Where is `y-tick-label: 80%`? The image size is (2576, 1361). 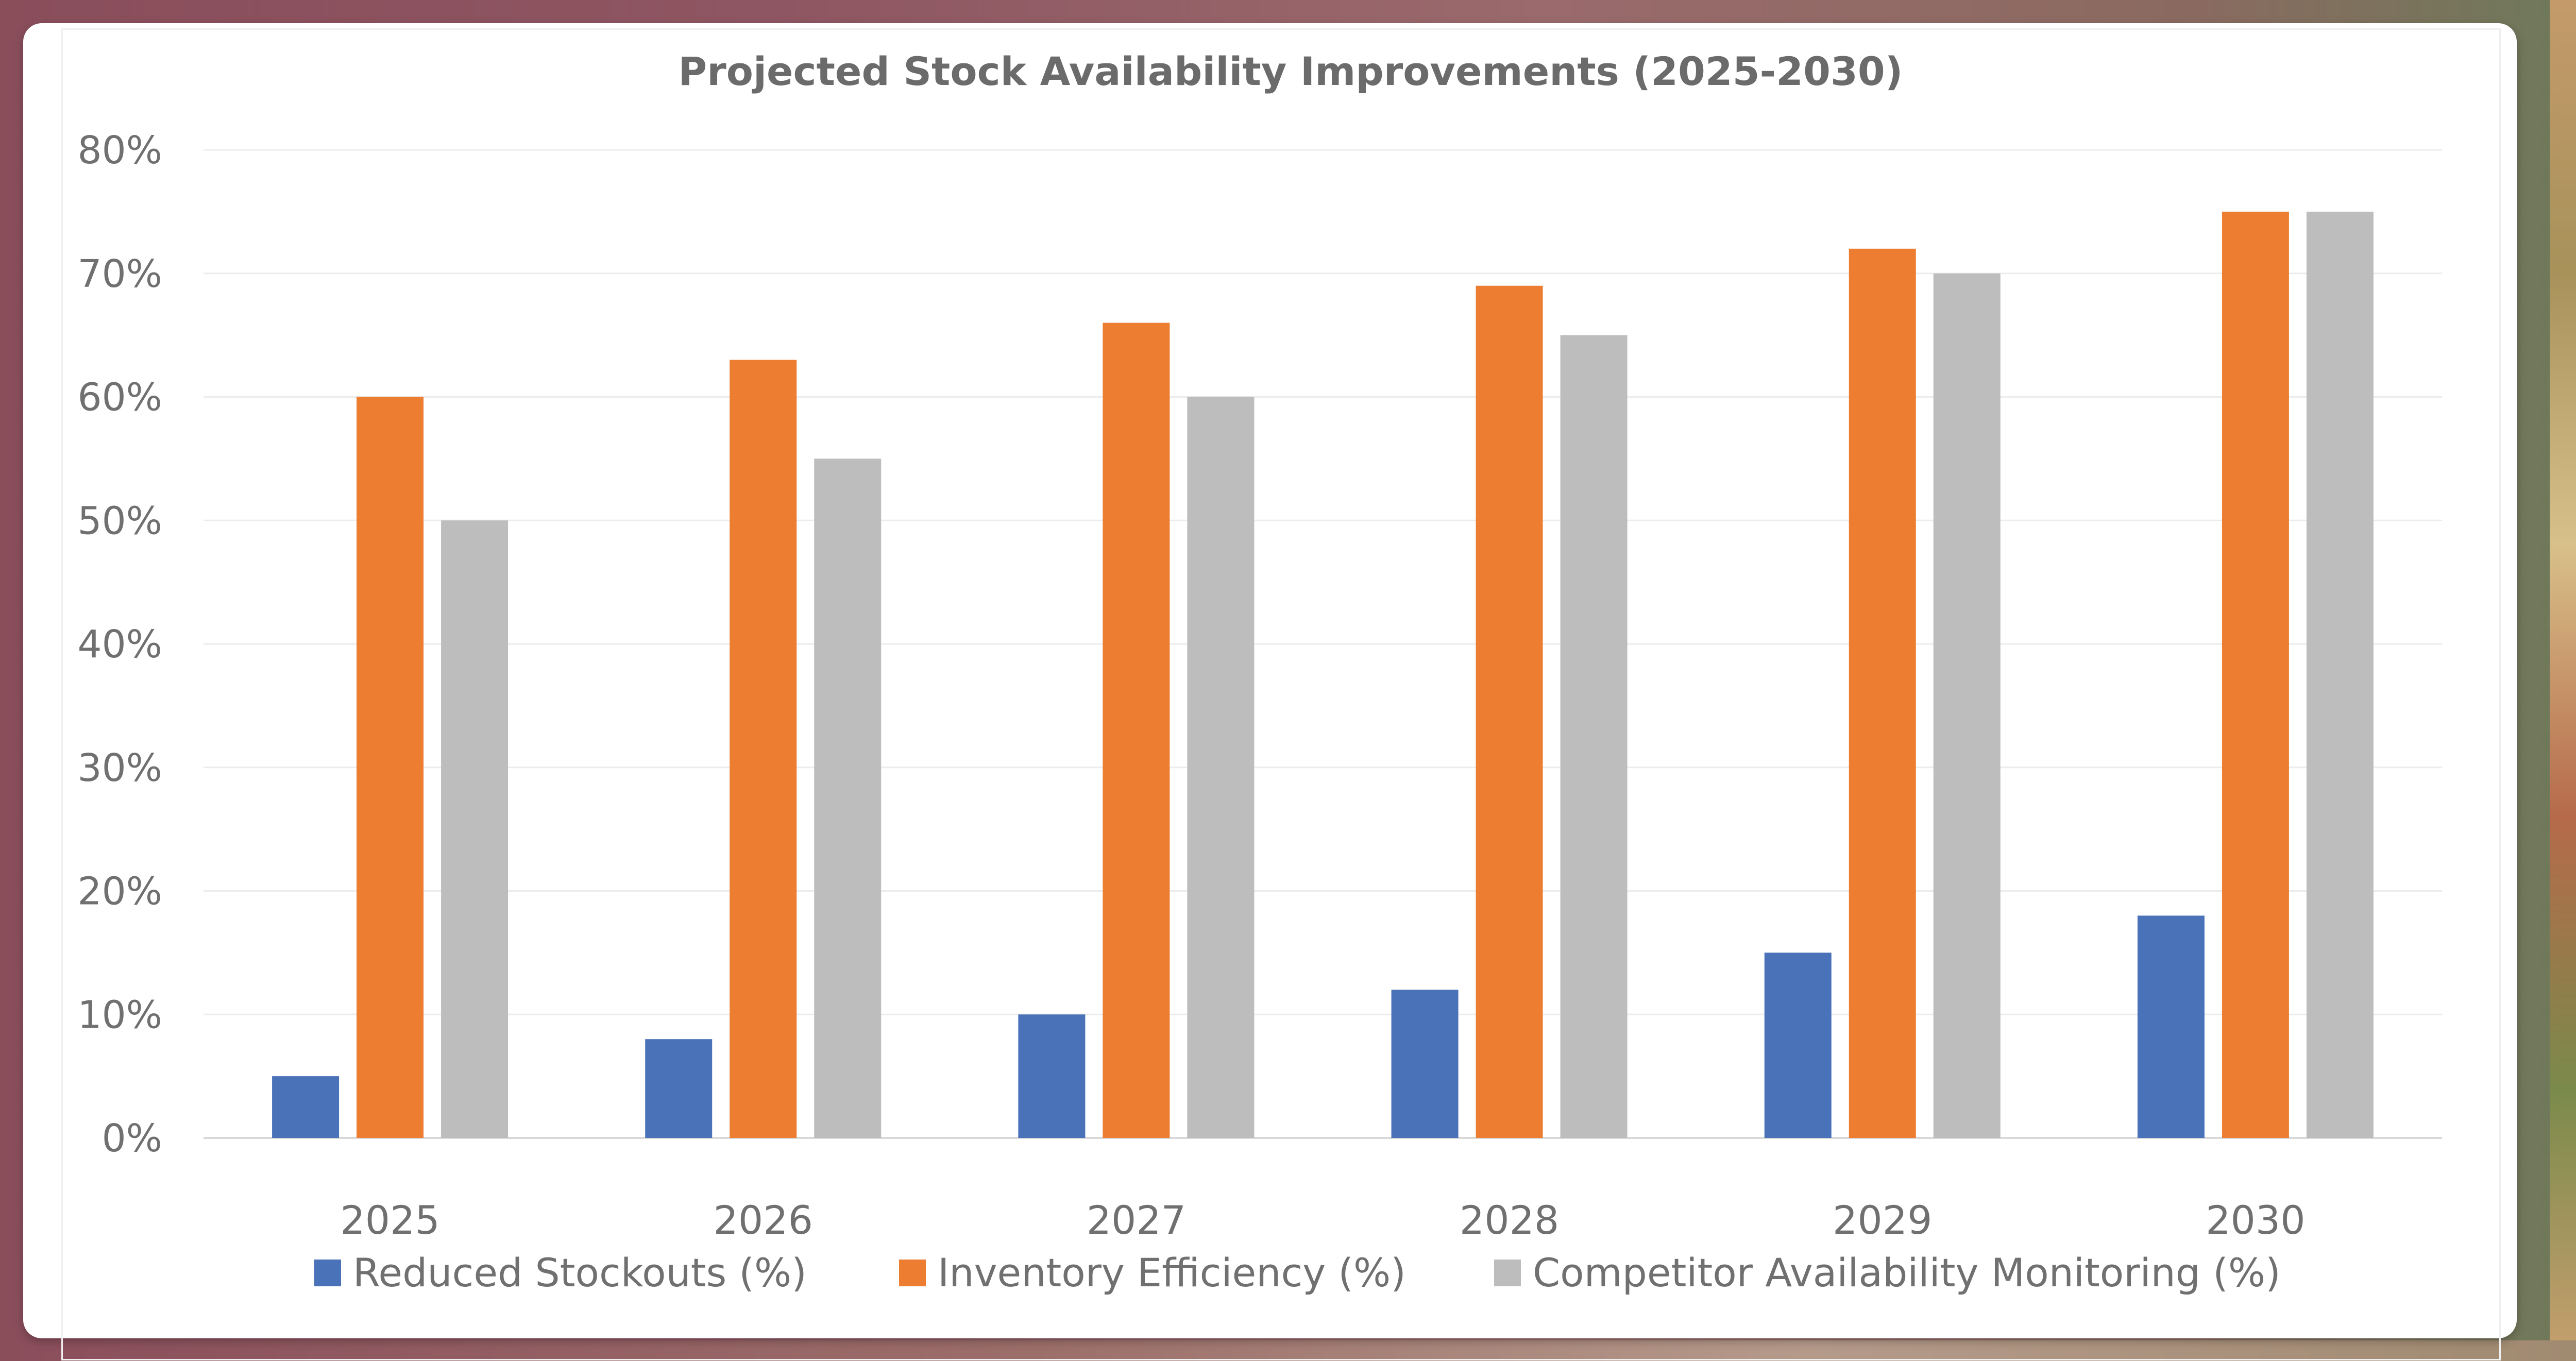 y-tick-label: 80% is located at coordinates (120, 150).